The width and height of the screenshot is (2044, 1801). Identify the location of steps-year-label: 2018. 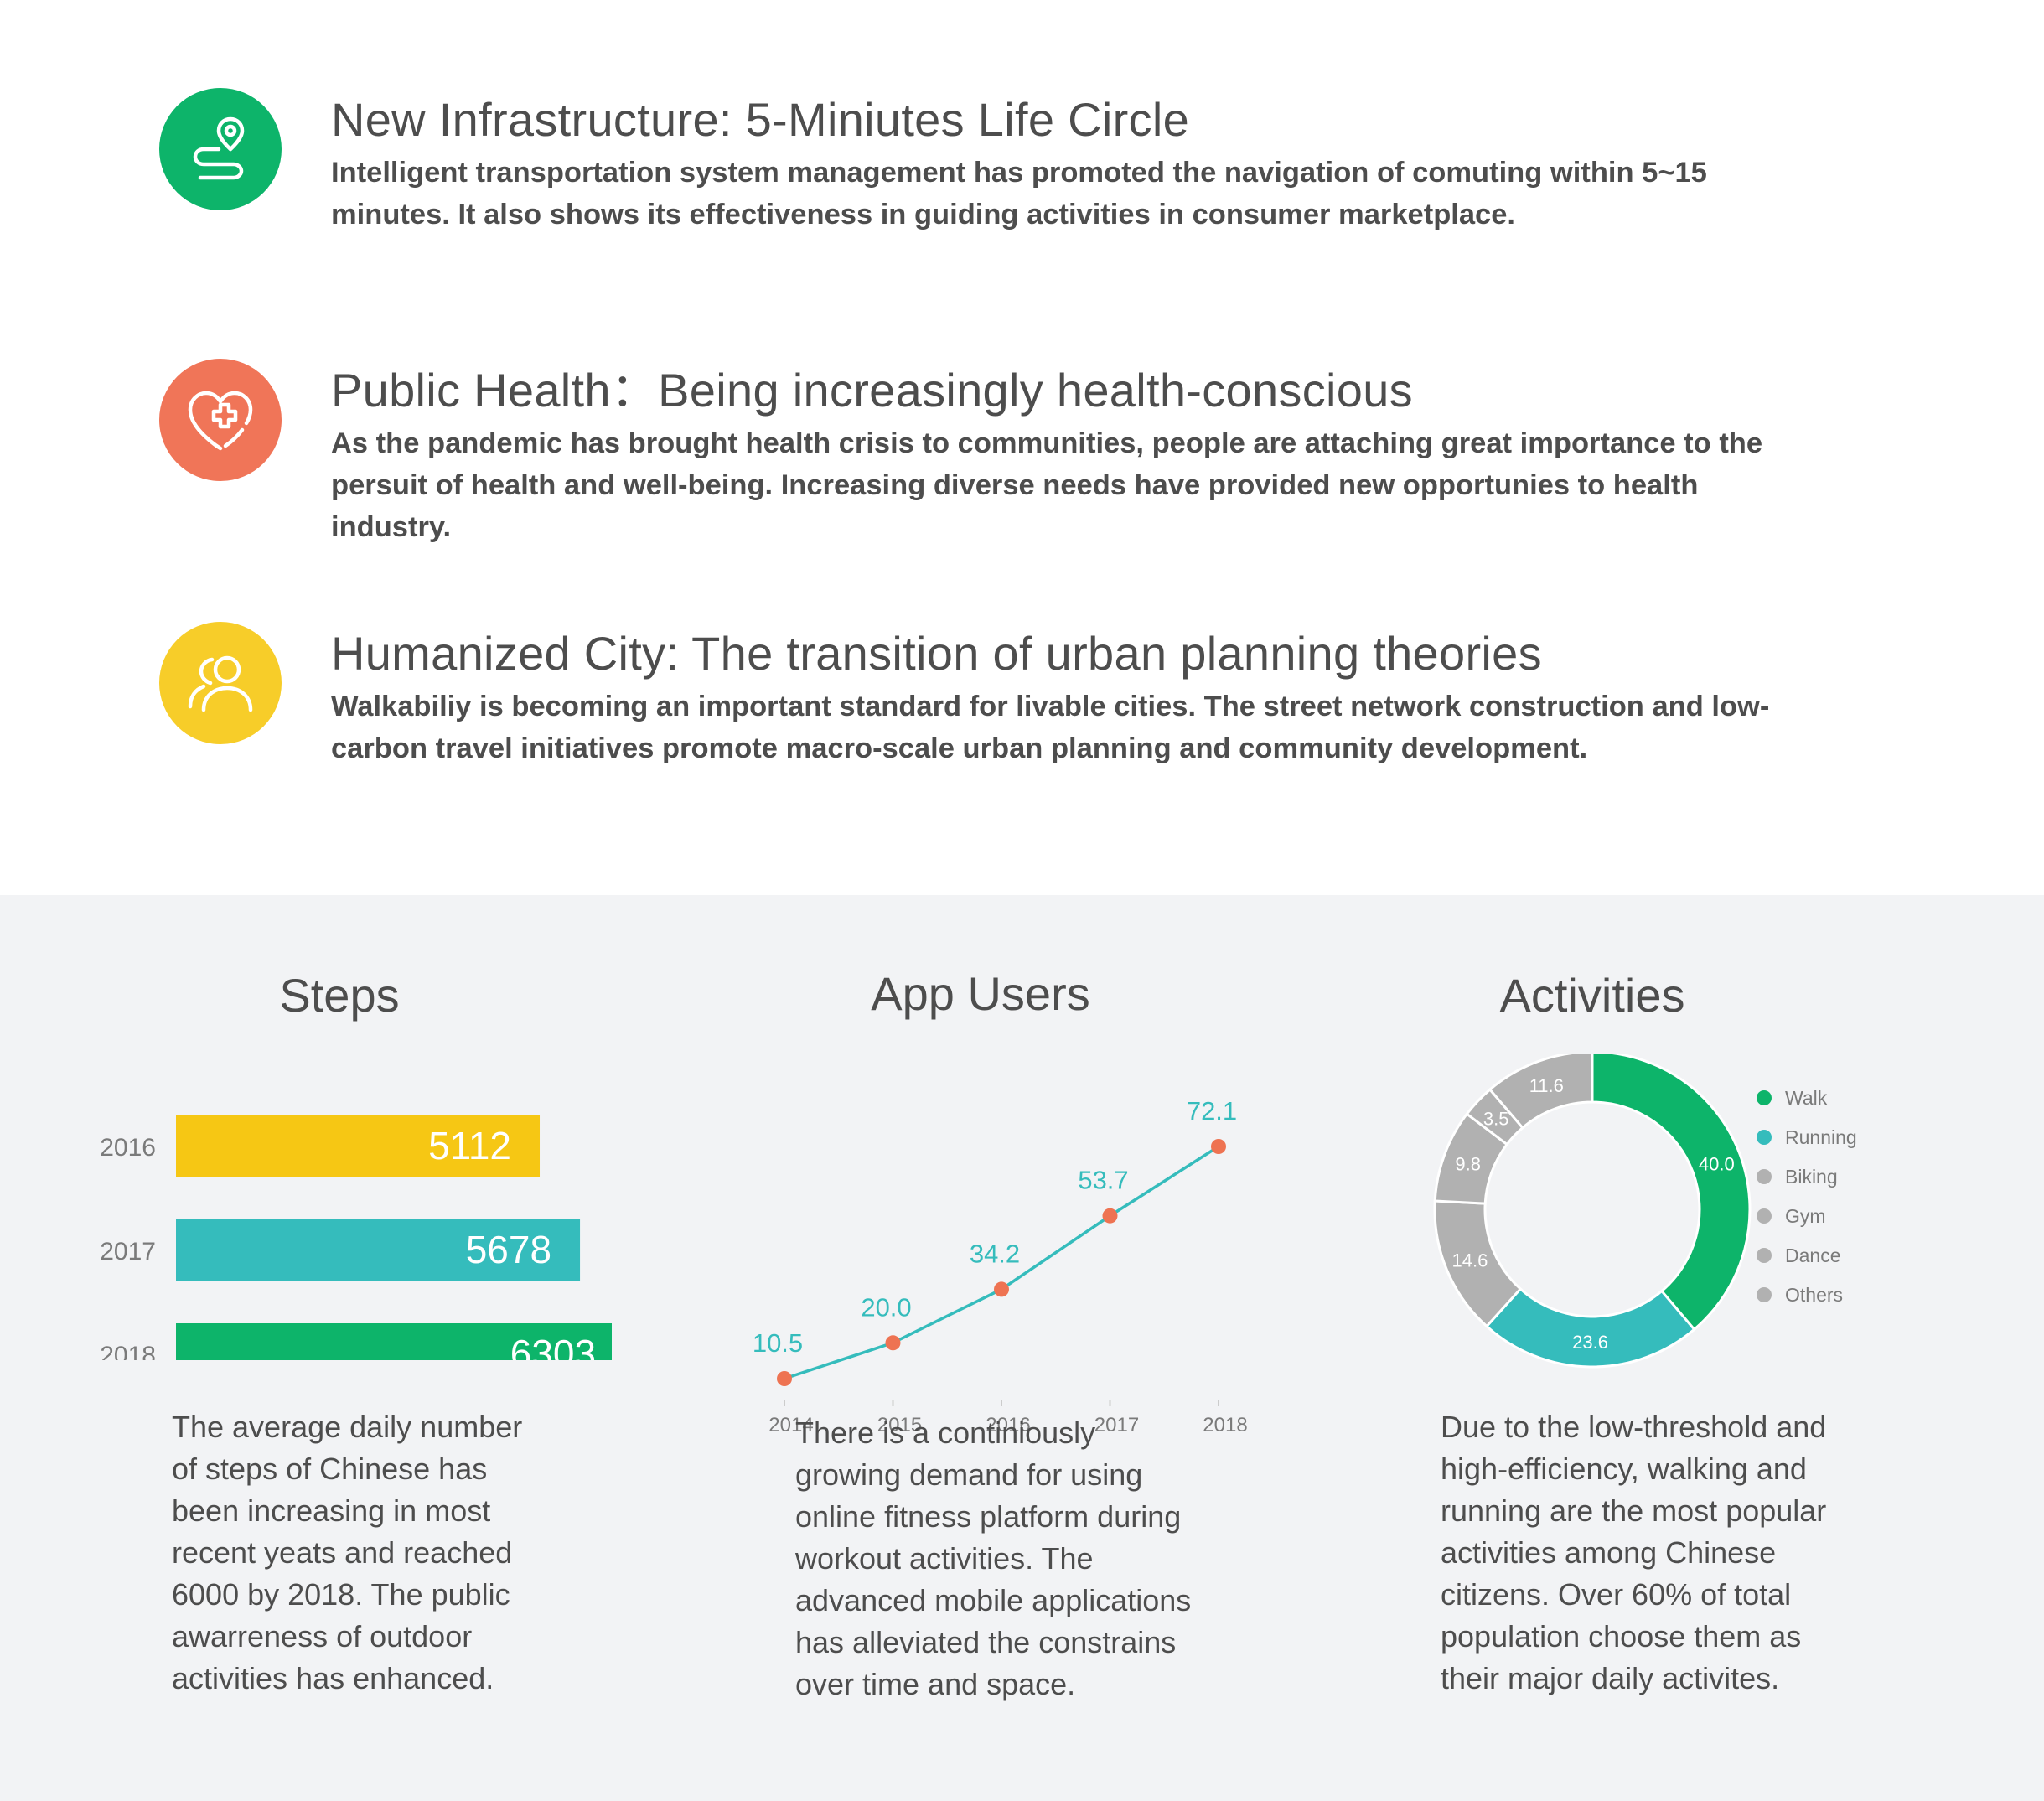
(128, 1351).